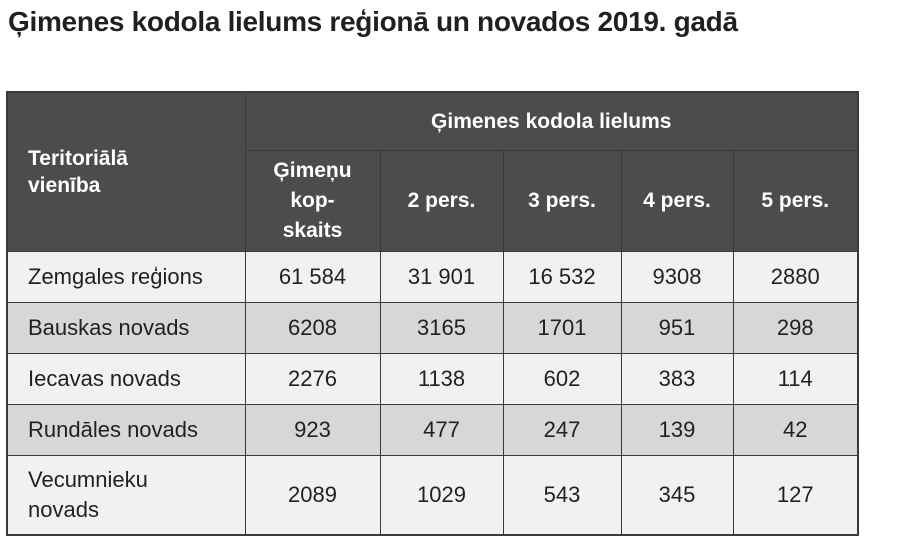 This screenshot has width=900, height=556. I want to click on cell-5-persons: 2880, so click(795, 277).